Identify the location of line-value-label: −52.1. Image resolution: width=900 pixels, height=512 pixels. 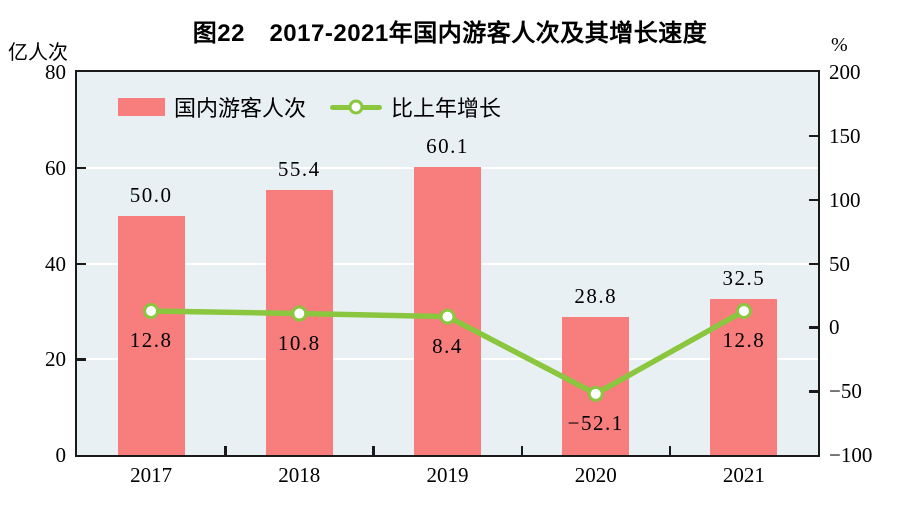
(595, 422).